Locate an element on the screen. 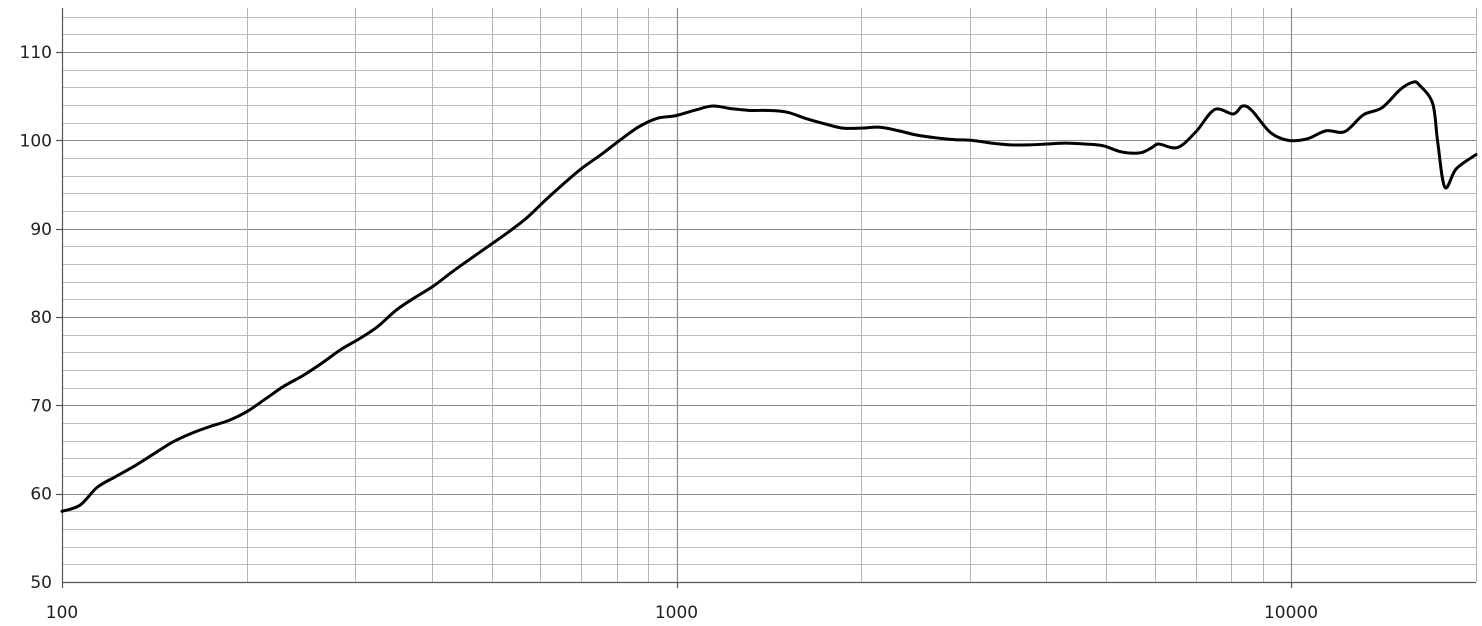 The width and height of the screenshot is (1482, 626). x-tick-label: 10000 is located at coordinates (1291, 613).